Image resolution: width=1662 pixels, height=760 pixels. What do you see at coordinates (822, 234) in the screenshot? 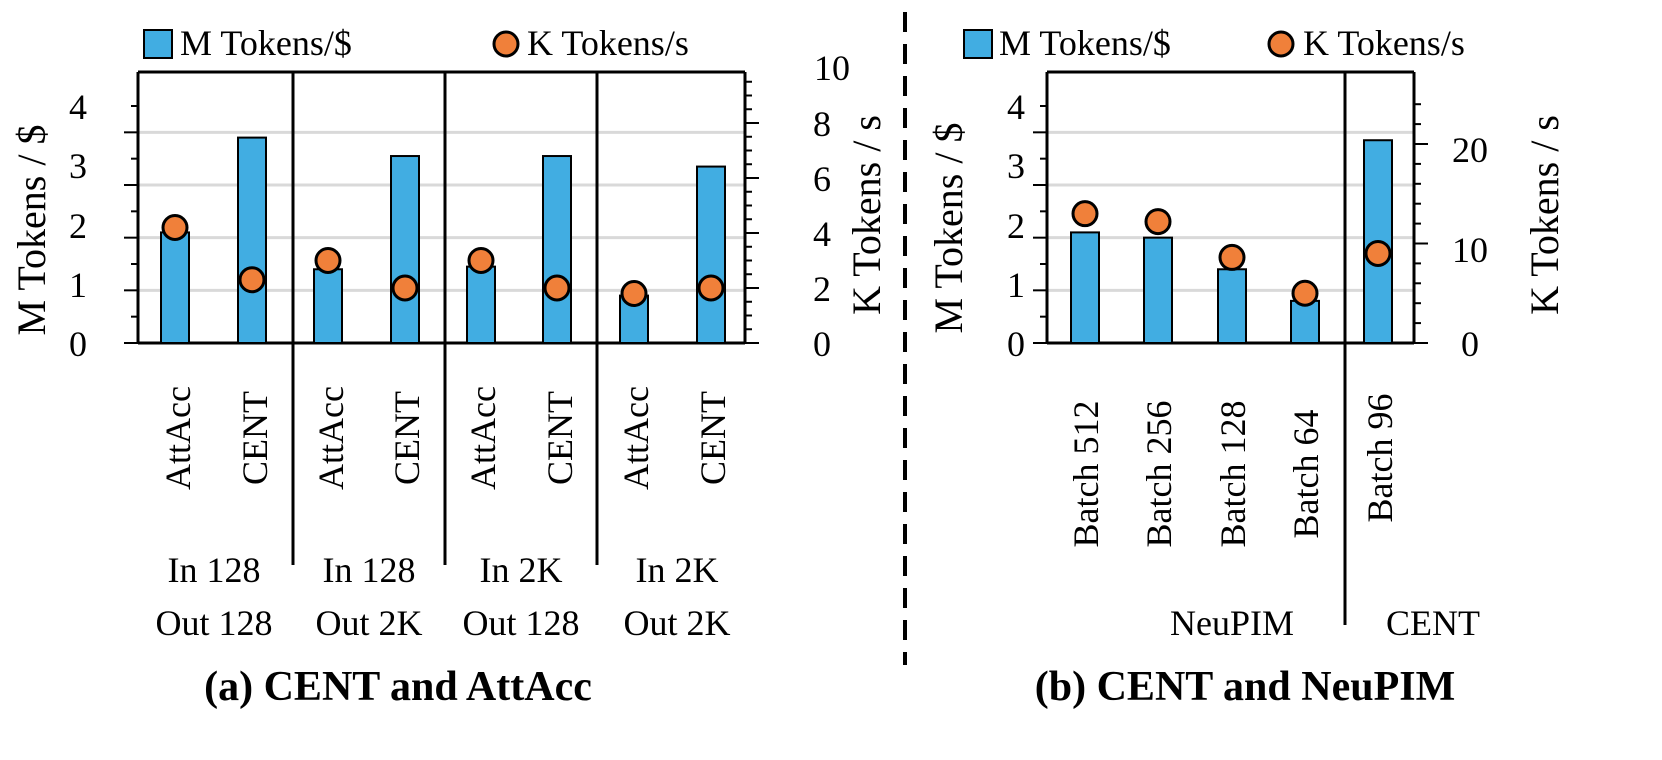
I see `y2-tick-label-a: 4` at bounding box center [822, 234].